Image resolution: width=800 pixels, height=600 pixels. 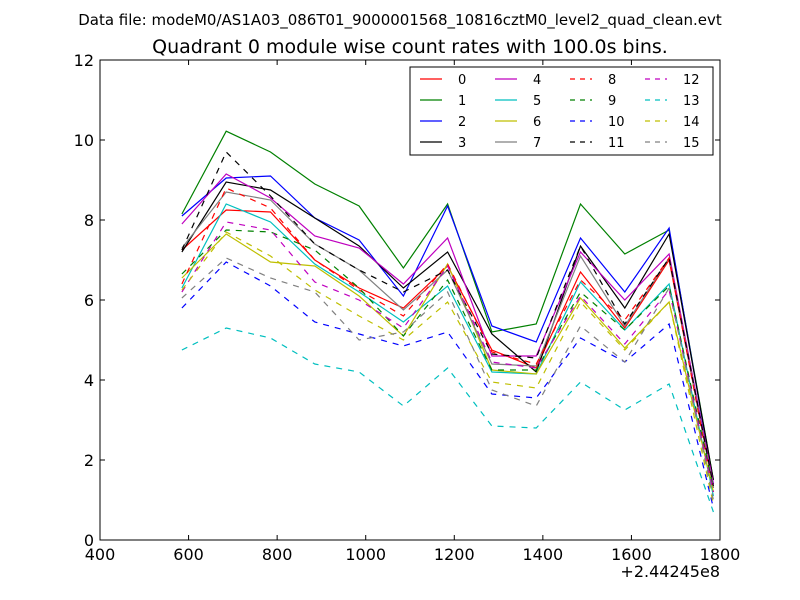 I want to click on legend-label-8: 8, so click(x=612, y=80).